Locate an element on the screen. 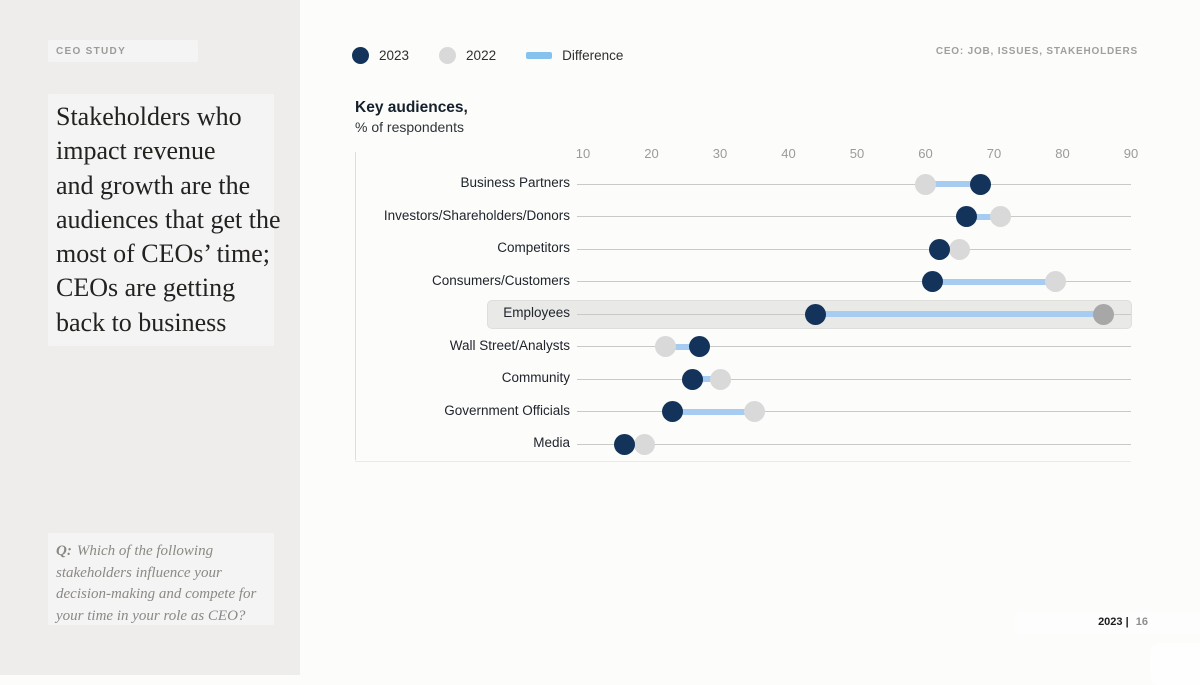 The height and width of the screenshot is (685, 1200). question-highlight-block is located at coordinates (161, 579).